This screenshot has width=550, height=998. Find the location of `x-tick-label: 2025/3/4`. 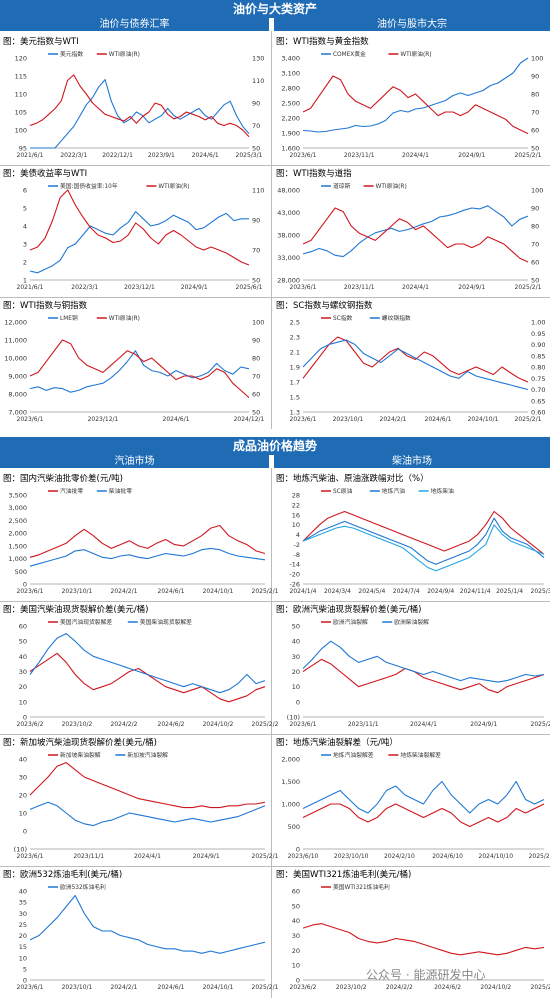

x-tick-label: 2025/3/4 is located at coordinates (540, 591).